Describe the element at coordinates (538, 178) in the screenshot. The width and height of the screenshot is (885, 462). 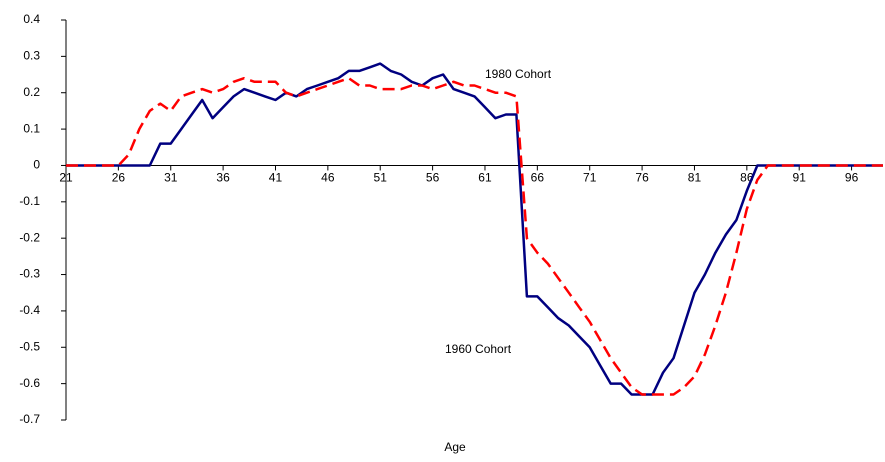
I see `x-tick-label: 66` at that location.